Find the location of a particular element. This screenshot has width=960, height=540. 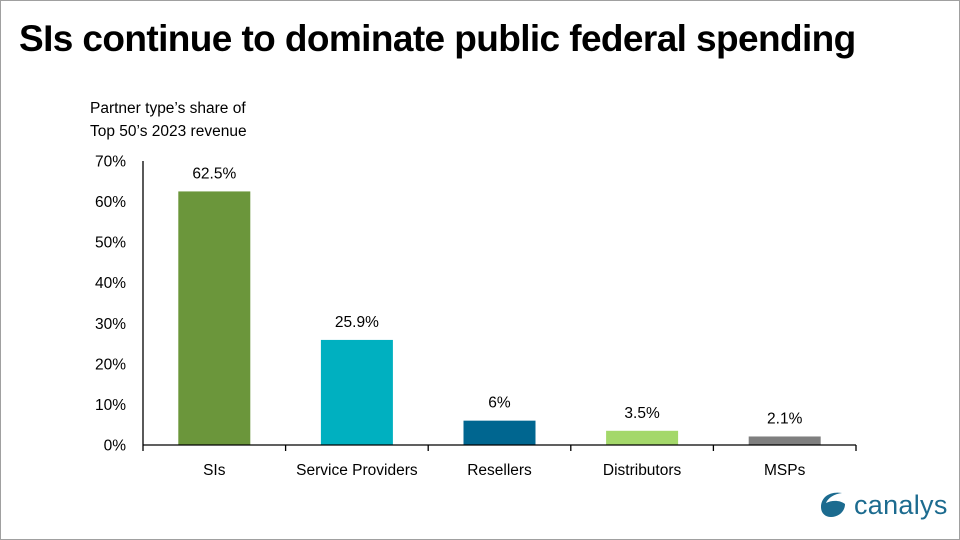

category-label: Distributors is located at coordinates (642, 470).